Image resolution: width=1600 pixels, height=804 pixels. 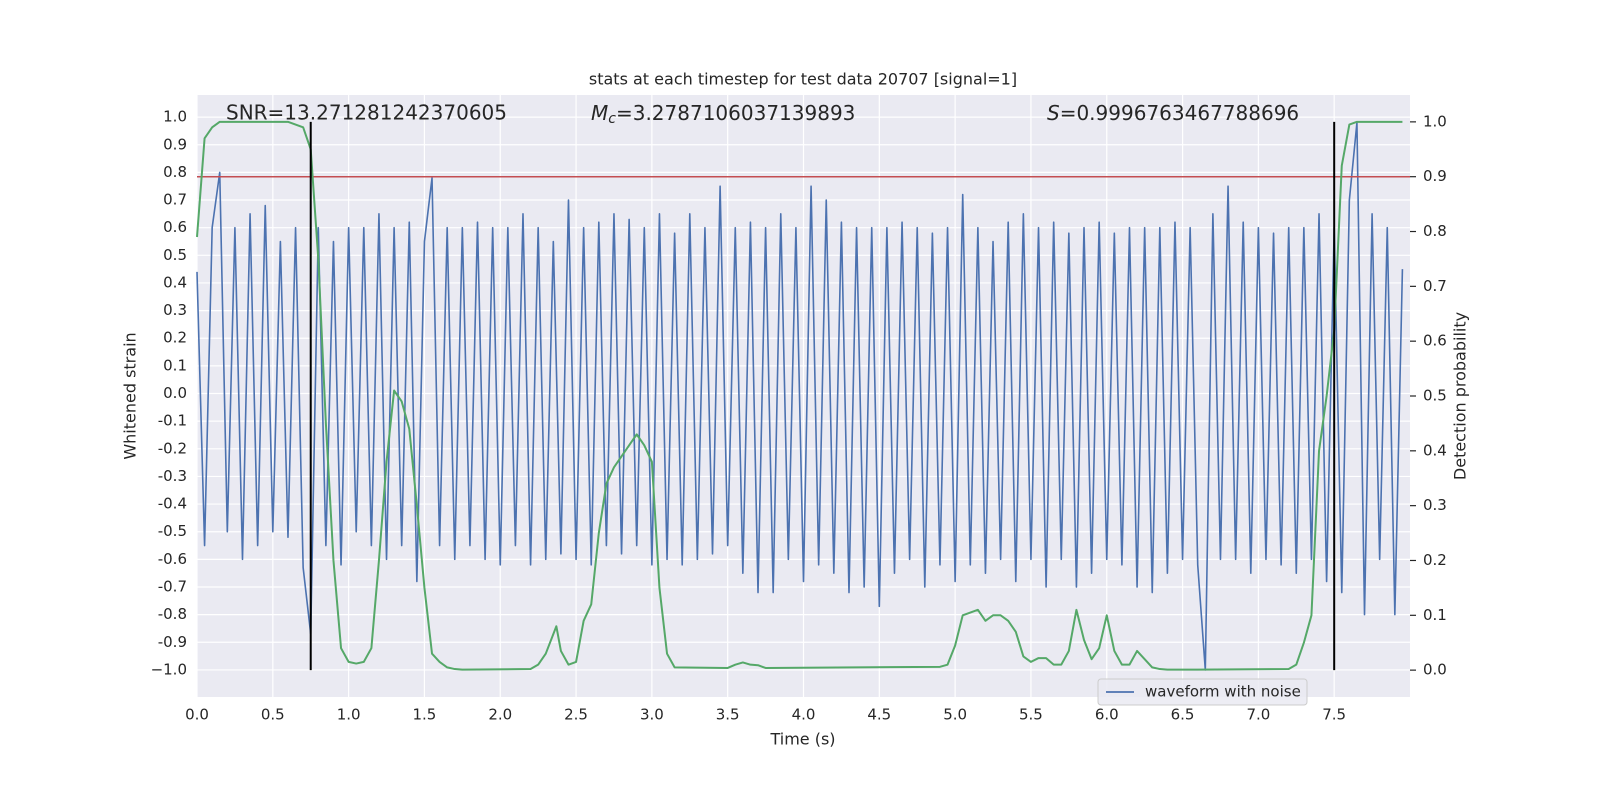 I want to click on x-tick-label: 3.0, so click(x=652, y=715).